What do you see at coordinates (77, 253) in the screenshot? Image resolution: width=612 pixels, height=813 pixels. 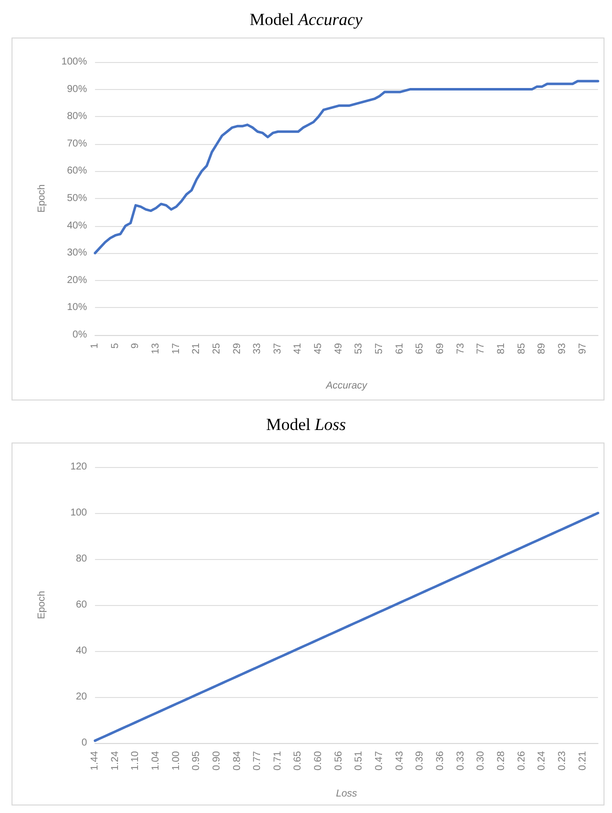 I see `y-tick-label: 30%` at bounding box center [77, 253].